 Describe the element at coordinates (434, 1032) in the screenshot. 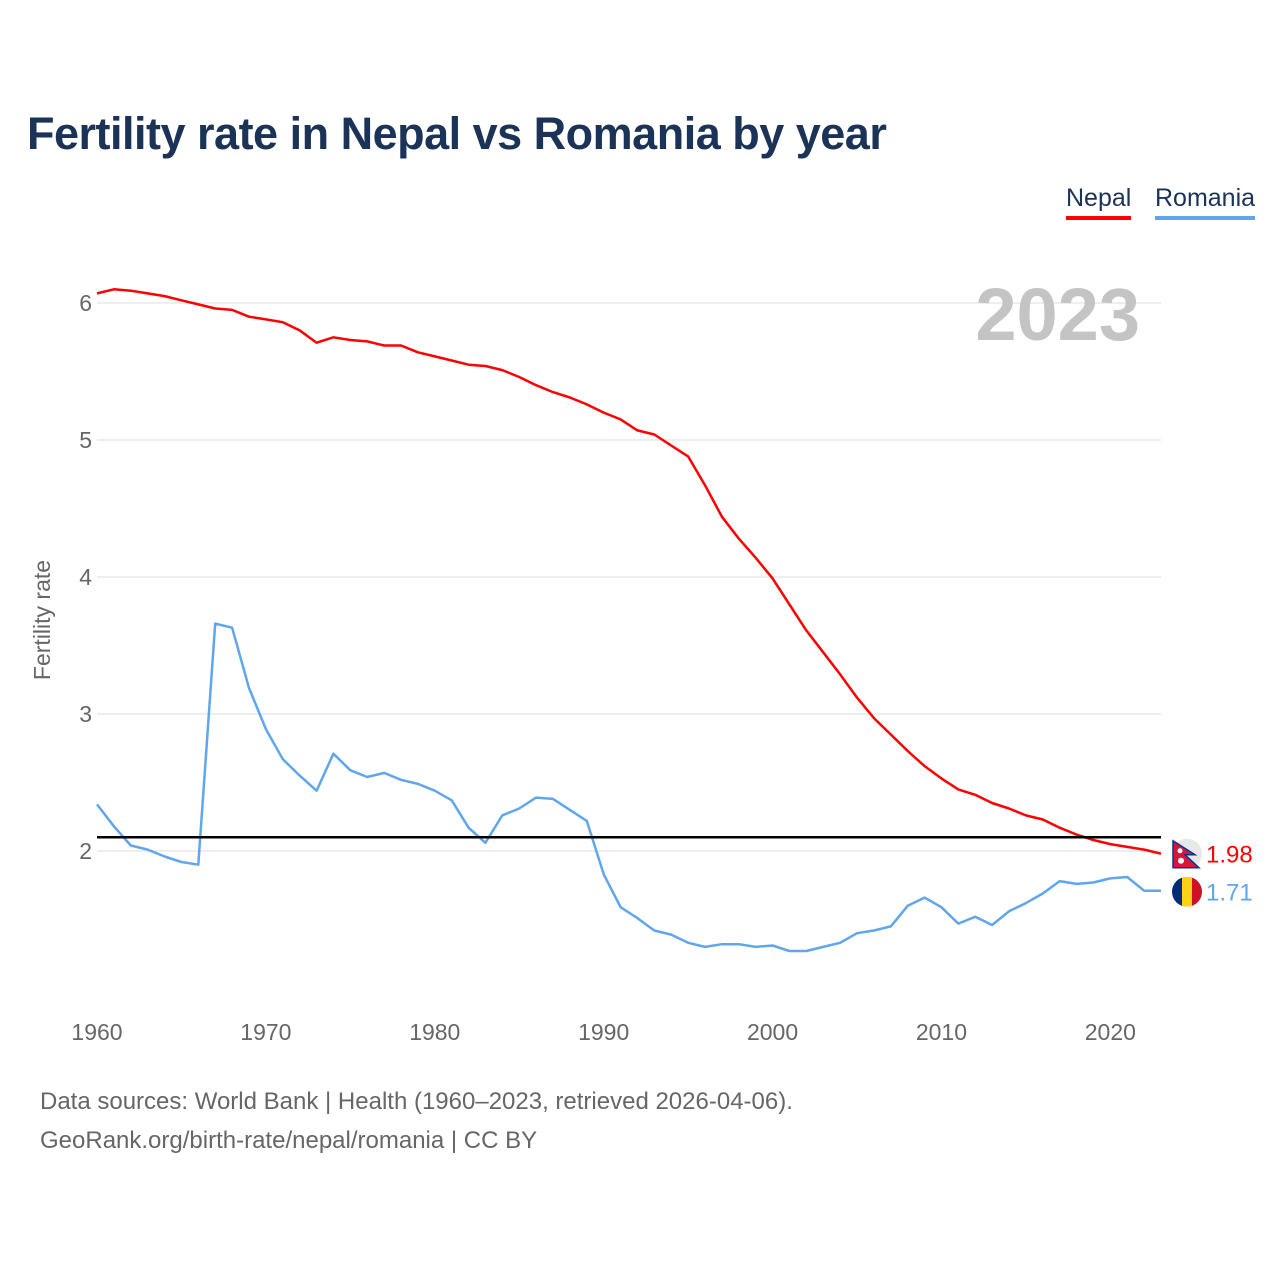

I see `x-tick-label: 1980` at that location.